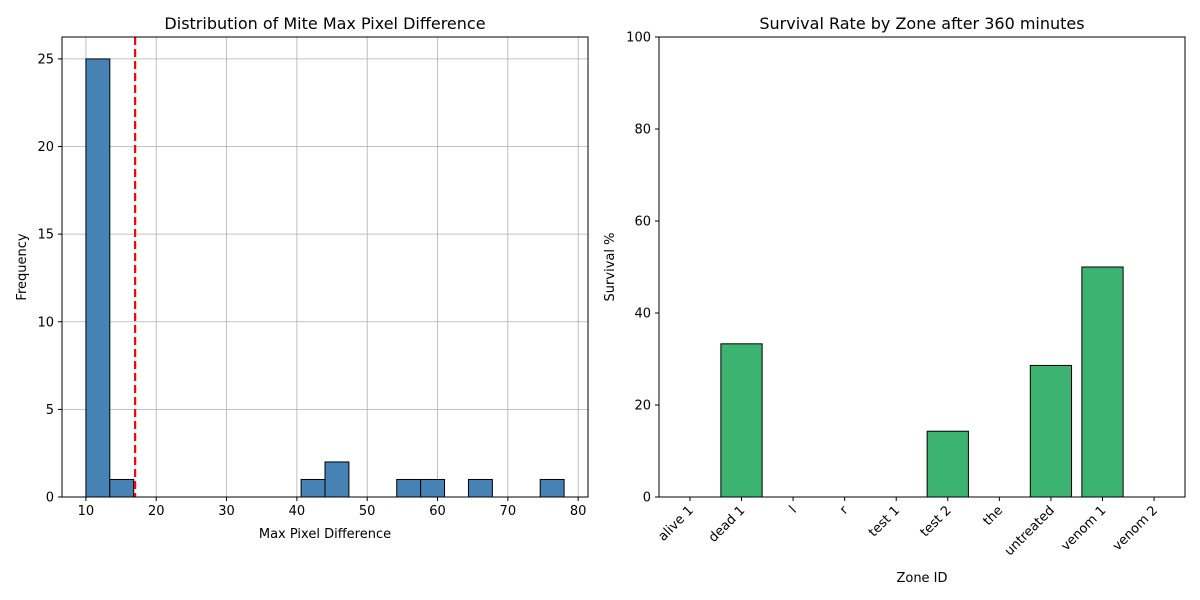 The image size is (1200, 600). Describe the element at coordinates (884, 521) in the screenshot. I see `survival-x-tick-label: test 1` at that location.